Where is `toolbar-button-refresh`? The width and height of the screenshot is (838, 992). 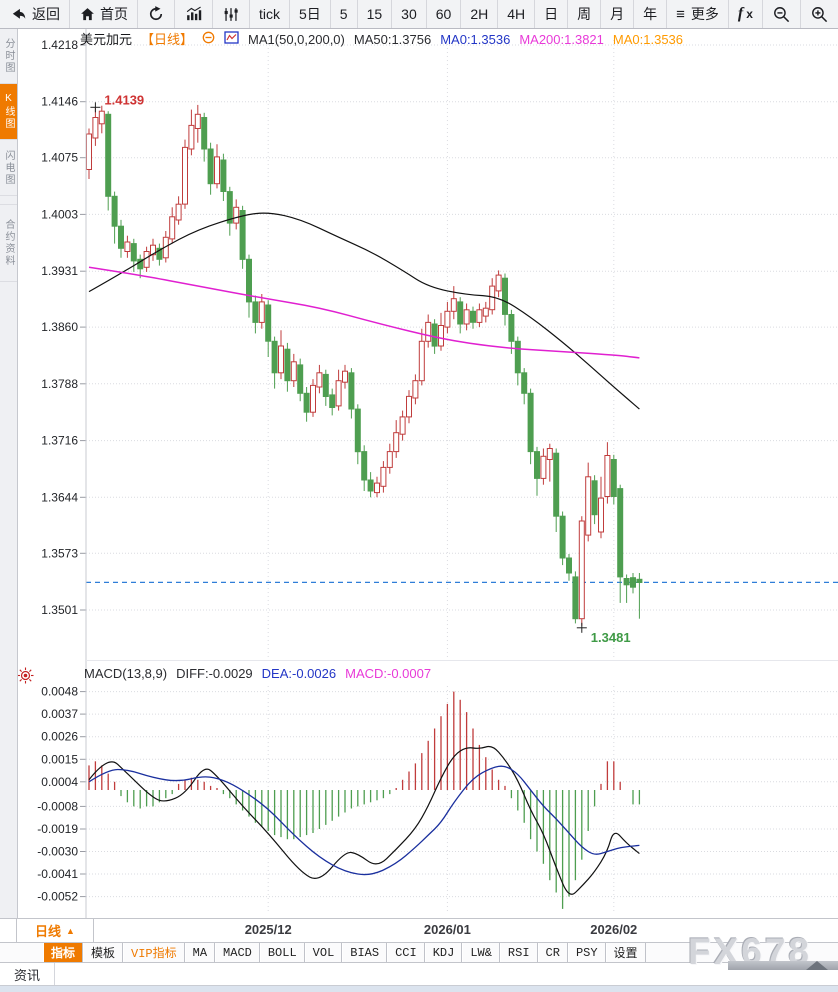 toolbar-button-refresh is located at coordinates (156, 14).